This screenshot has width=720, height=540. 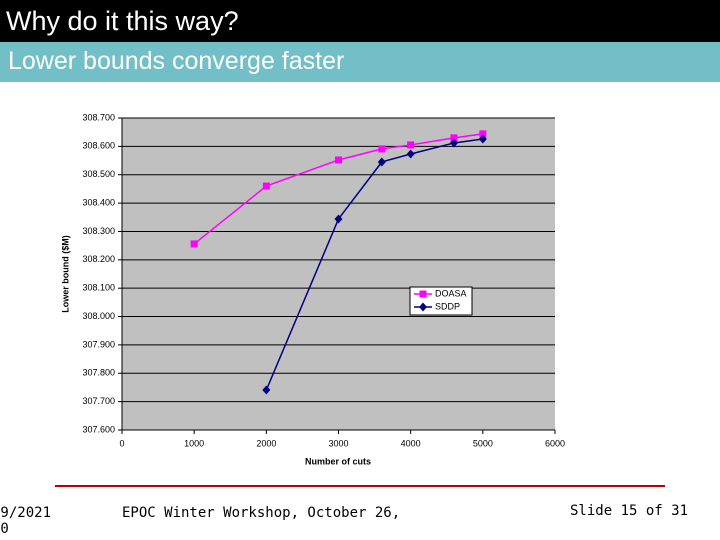 What do you see at coordinates (98, 259) in the screenshot?
I see `y-tick-label: 308.200` at bounding box center [98, 259].